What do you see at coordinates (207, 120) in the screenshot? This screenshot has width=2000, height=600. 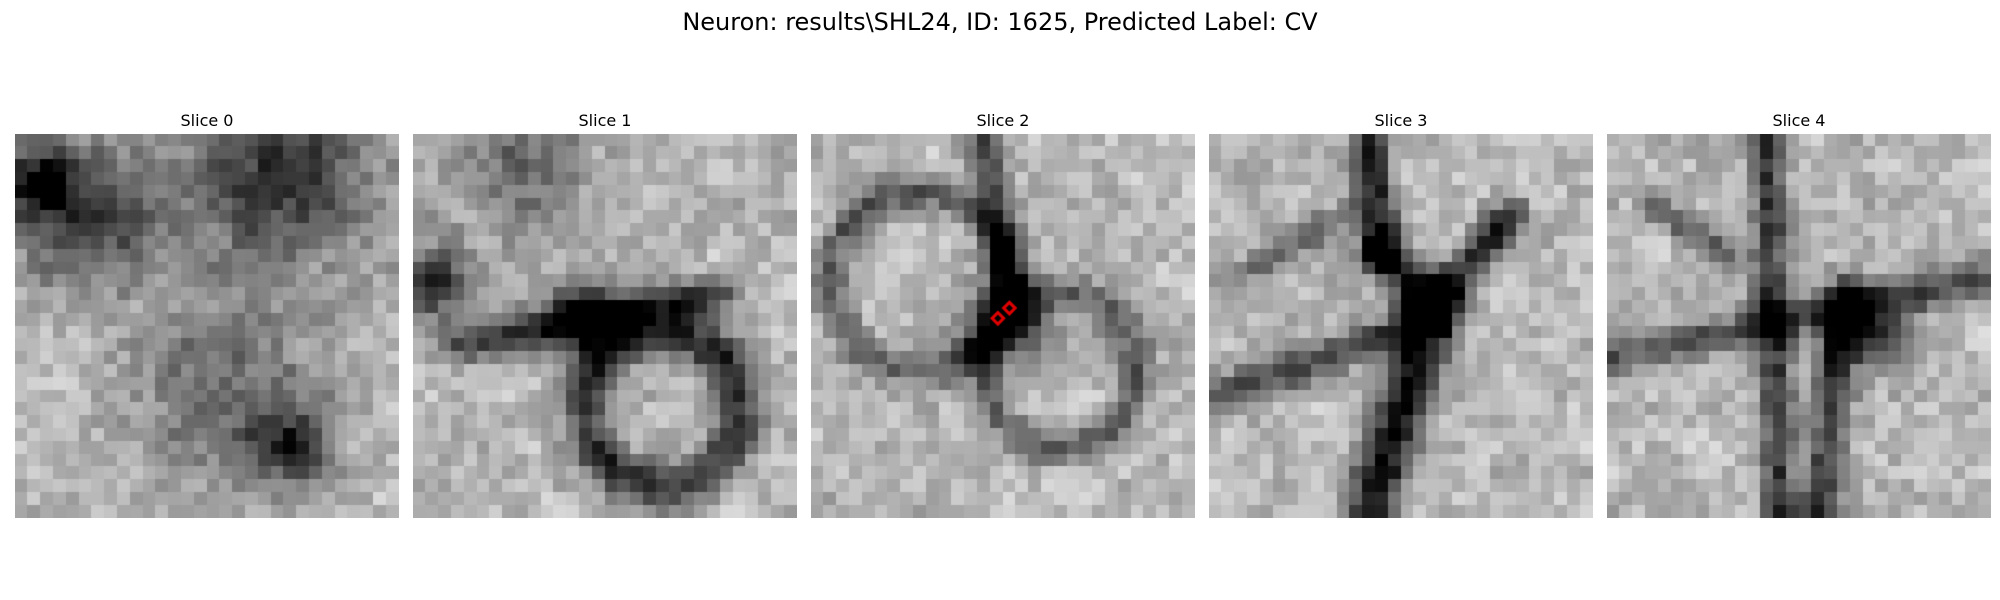 I see `slice-title: Slice 0` at bounding box center [207, 120].